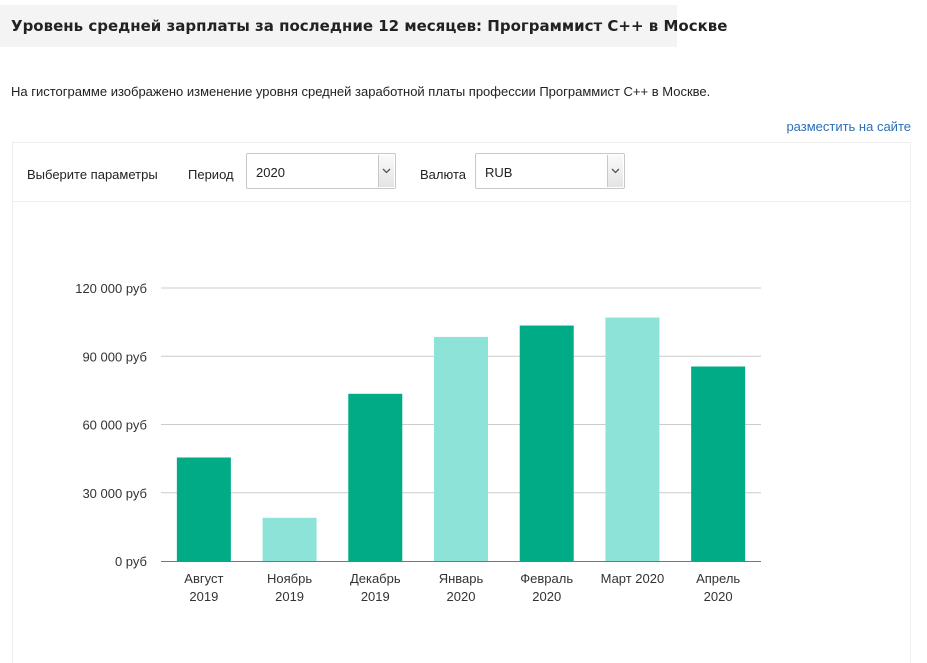 Image resolution: width=927 pixels, height=663 pixels. I want to click on x-tick-label: Август 2019, so click(203, 587).